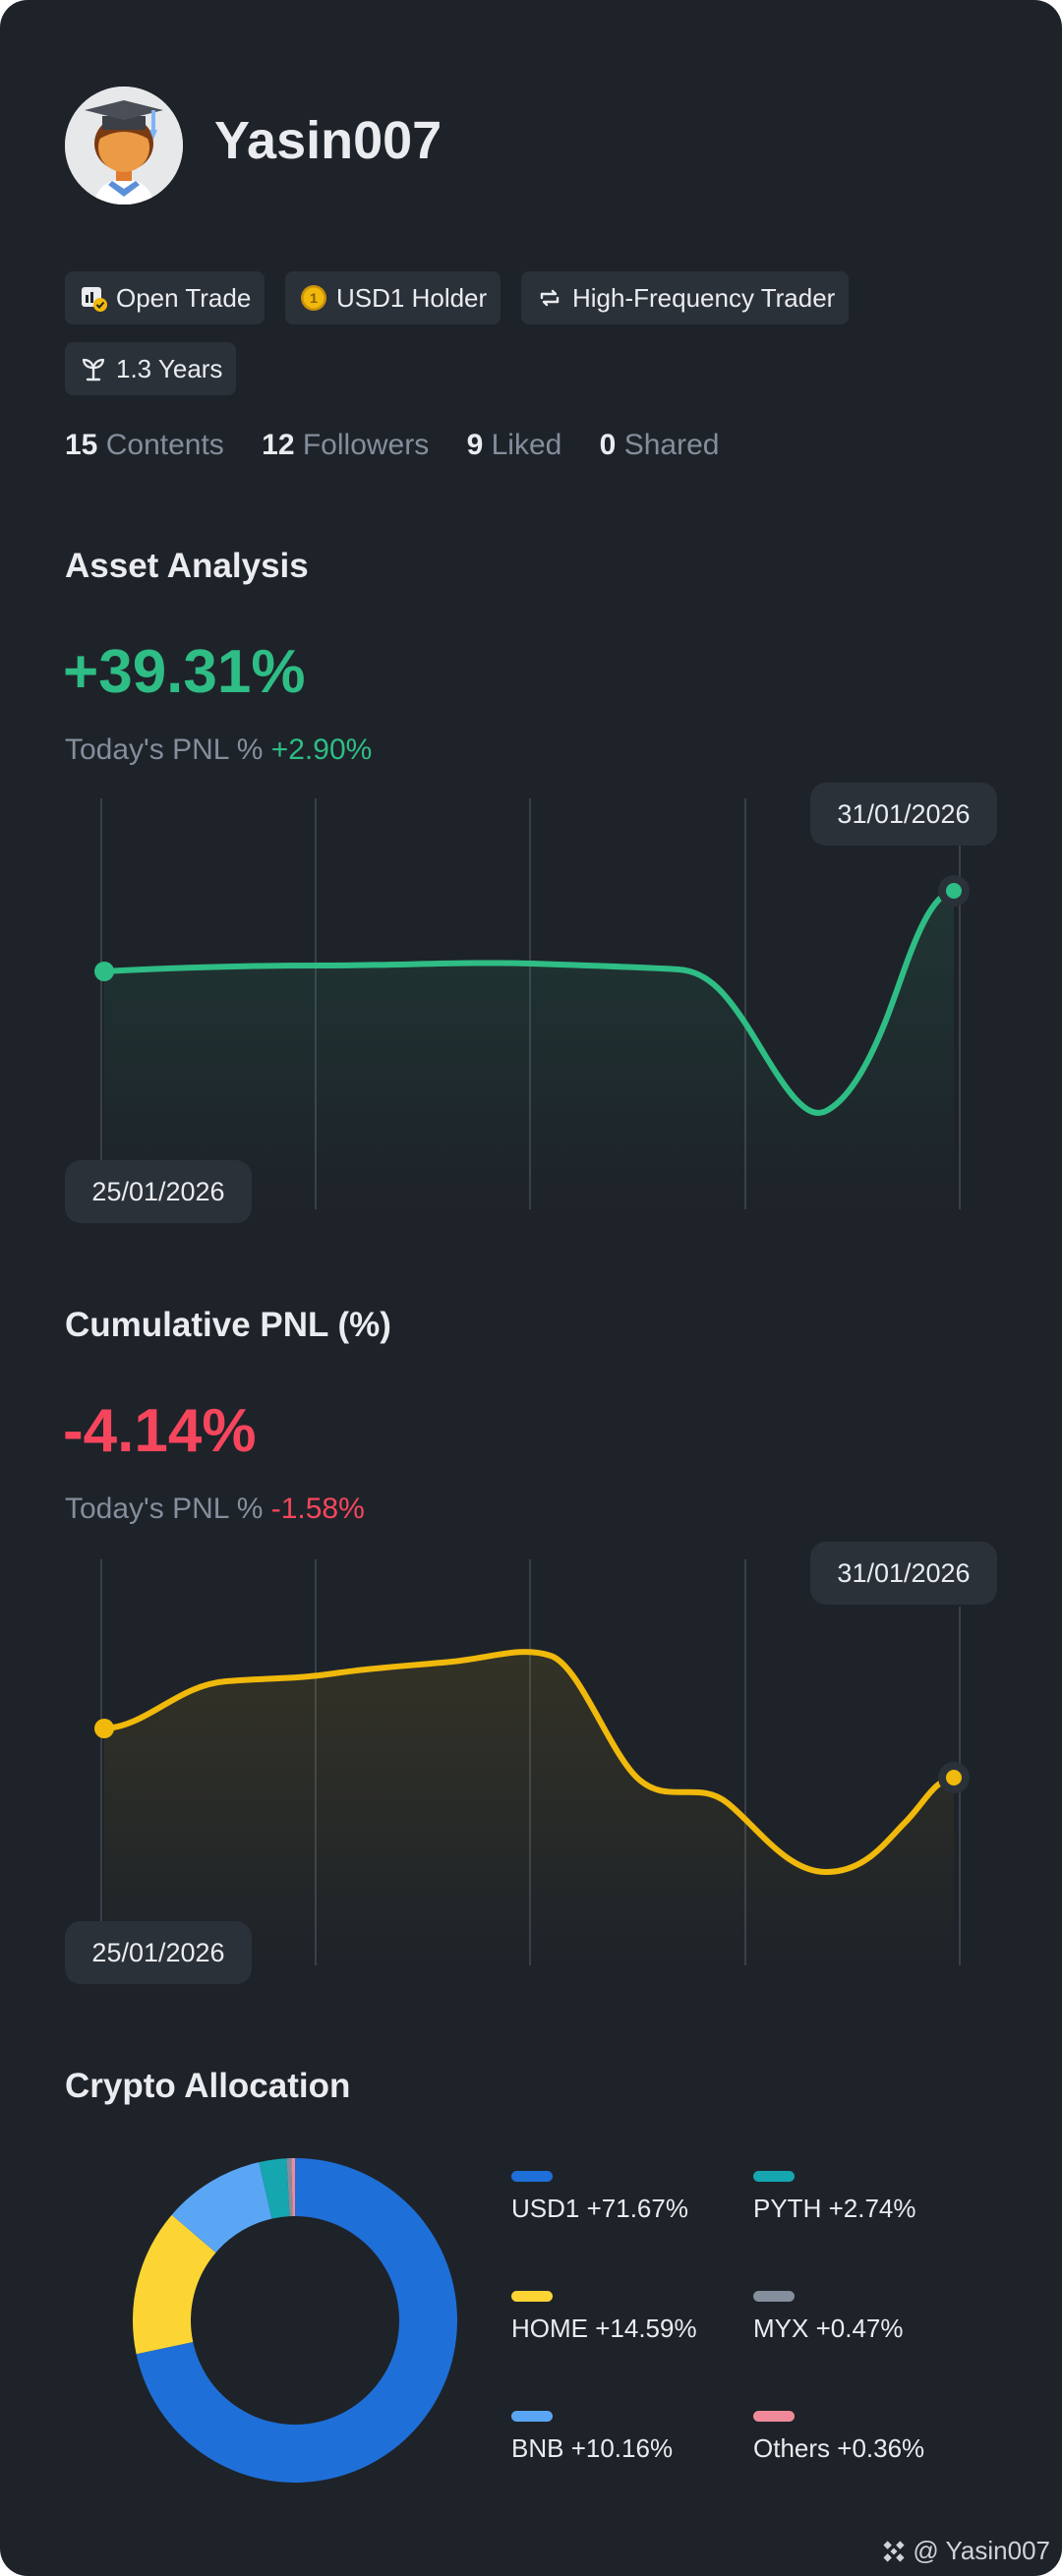 The width and height of the screenshot is (1062, 2576). Describe the element at coordinates (545, 2208) in the screenshot. I see `legend-name: USD1` at that location.